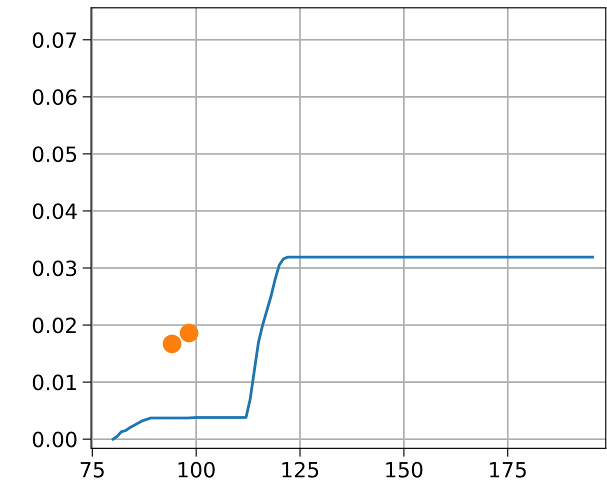  I want to click on y-tick-label: 0.01, so click(54, 382).